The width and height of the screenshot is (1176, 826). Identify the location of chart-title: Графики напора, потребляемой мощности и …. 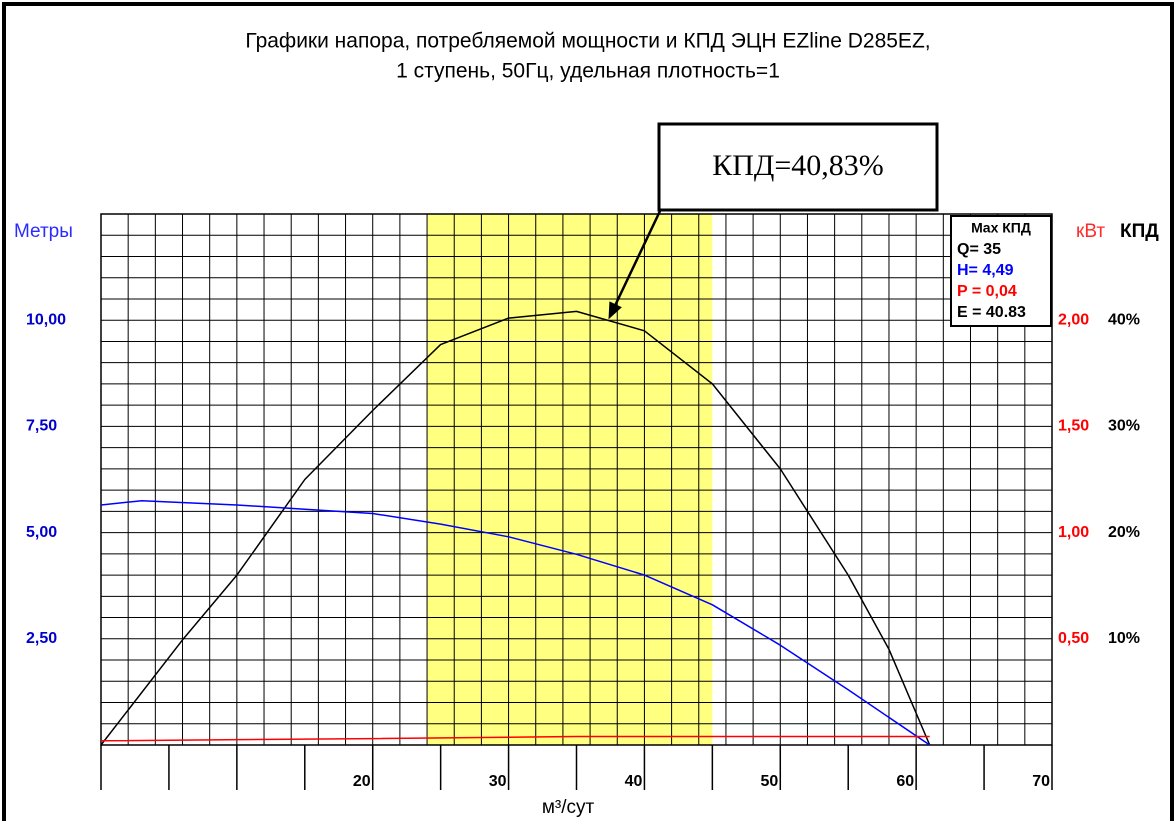
(587, 41).